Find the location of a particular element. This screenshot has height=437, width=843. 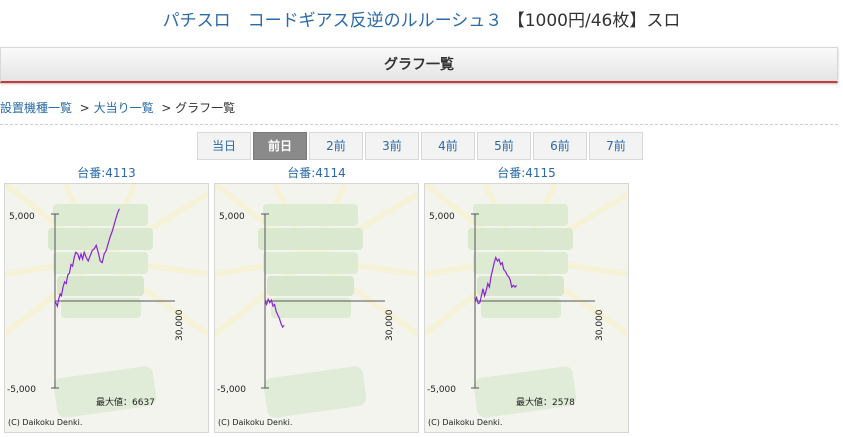

breadcrumb: 設置機種一覧 > 大当り一覧 > グラフ一覧 is located at coordinates (117, 107).